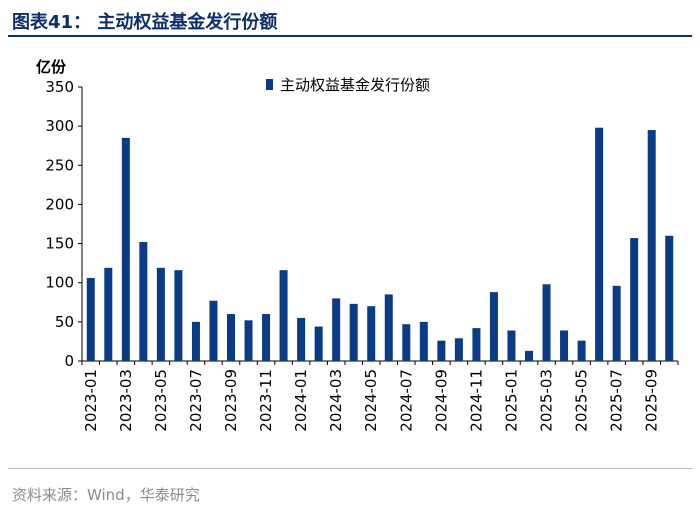 The image size is (700, 511). I want to click on footer-rule, so click(350, 468).